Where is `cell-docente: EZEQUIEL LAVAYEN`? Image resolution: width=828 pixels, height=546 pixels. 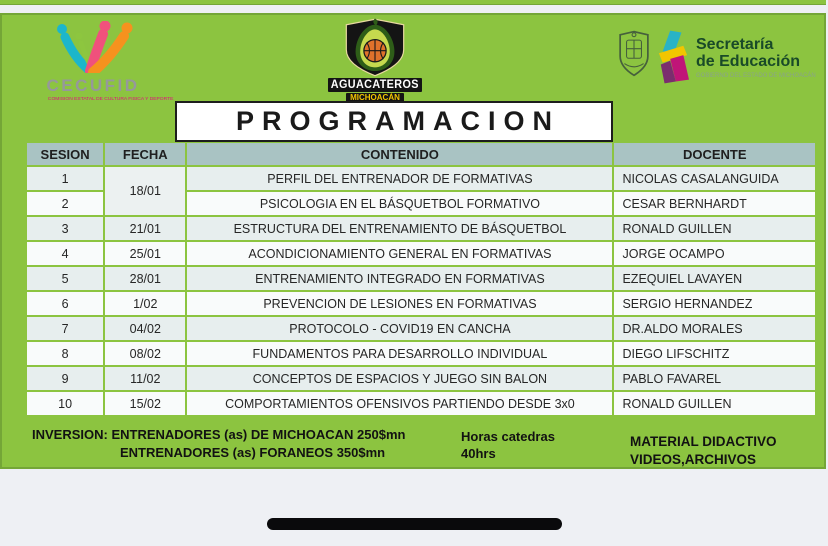
cell-docente: EZEQUIEL LAVAYEN is located at coordinates (714, 278).